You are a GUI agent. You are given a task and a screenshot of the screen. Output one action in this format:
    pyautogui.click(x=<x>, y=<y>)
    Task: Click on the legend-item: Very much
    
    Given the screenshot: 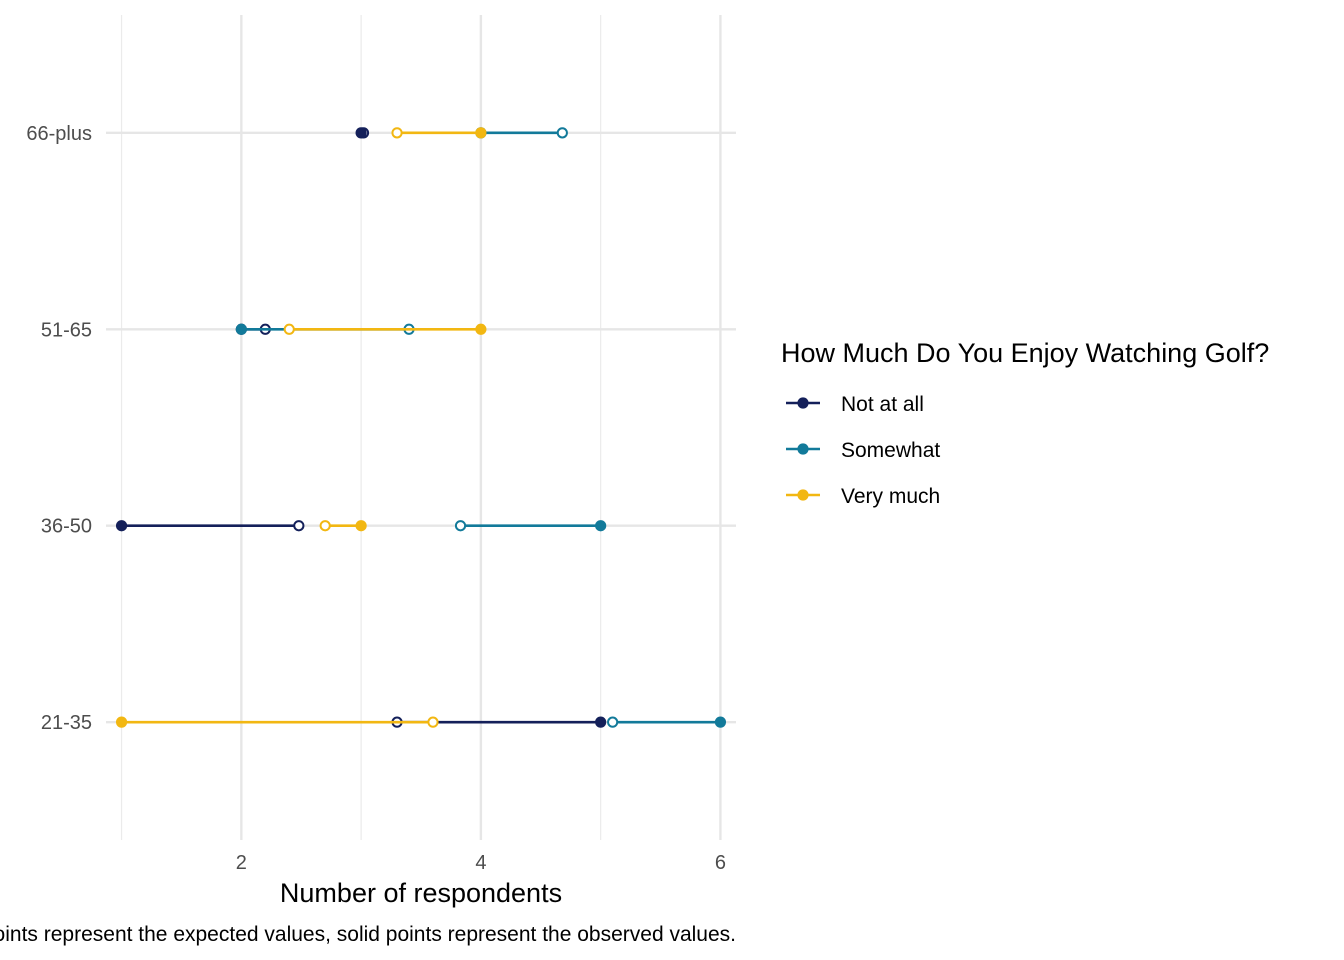 What is the action you would take?
    pyautogui.click(x=863, y=496)
    